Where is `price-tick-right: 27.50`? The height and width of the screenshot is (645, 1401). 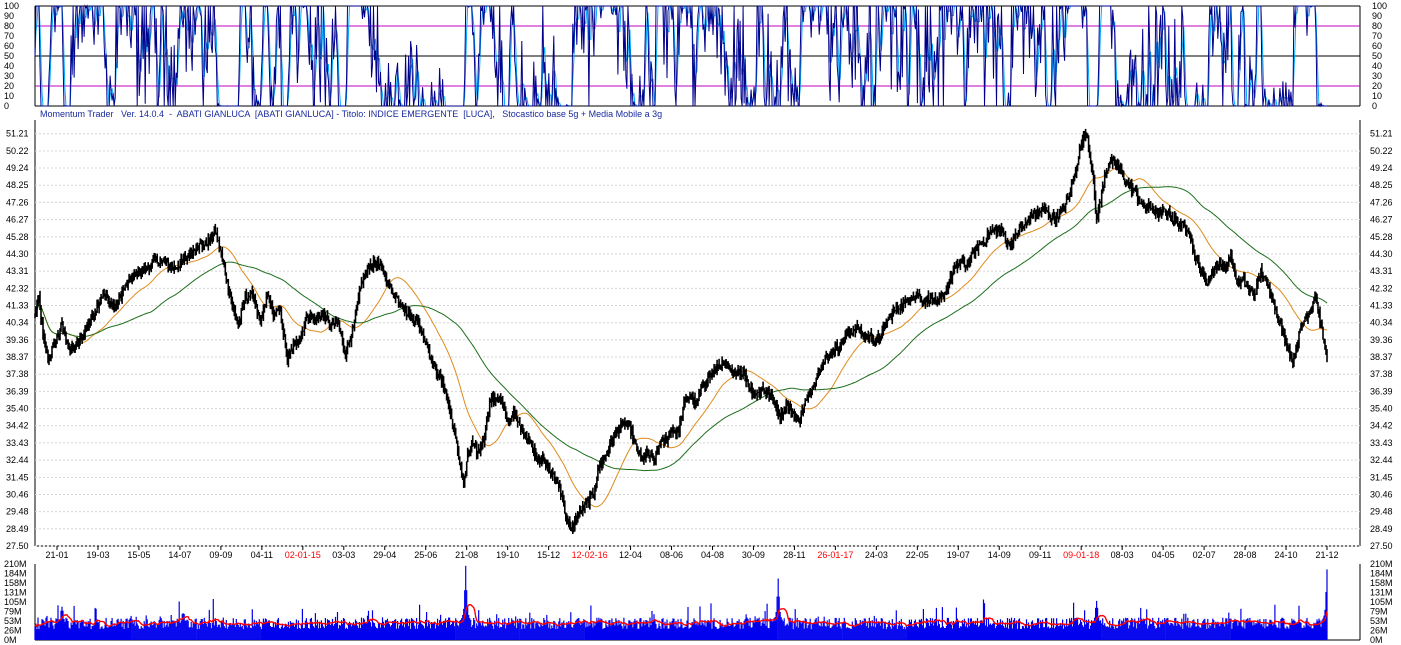
price-tick-right: 27.50 is located at coordinates (1381, 546).